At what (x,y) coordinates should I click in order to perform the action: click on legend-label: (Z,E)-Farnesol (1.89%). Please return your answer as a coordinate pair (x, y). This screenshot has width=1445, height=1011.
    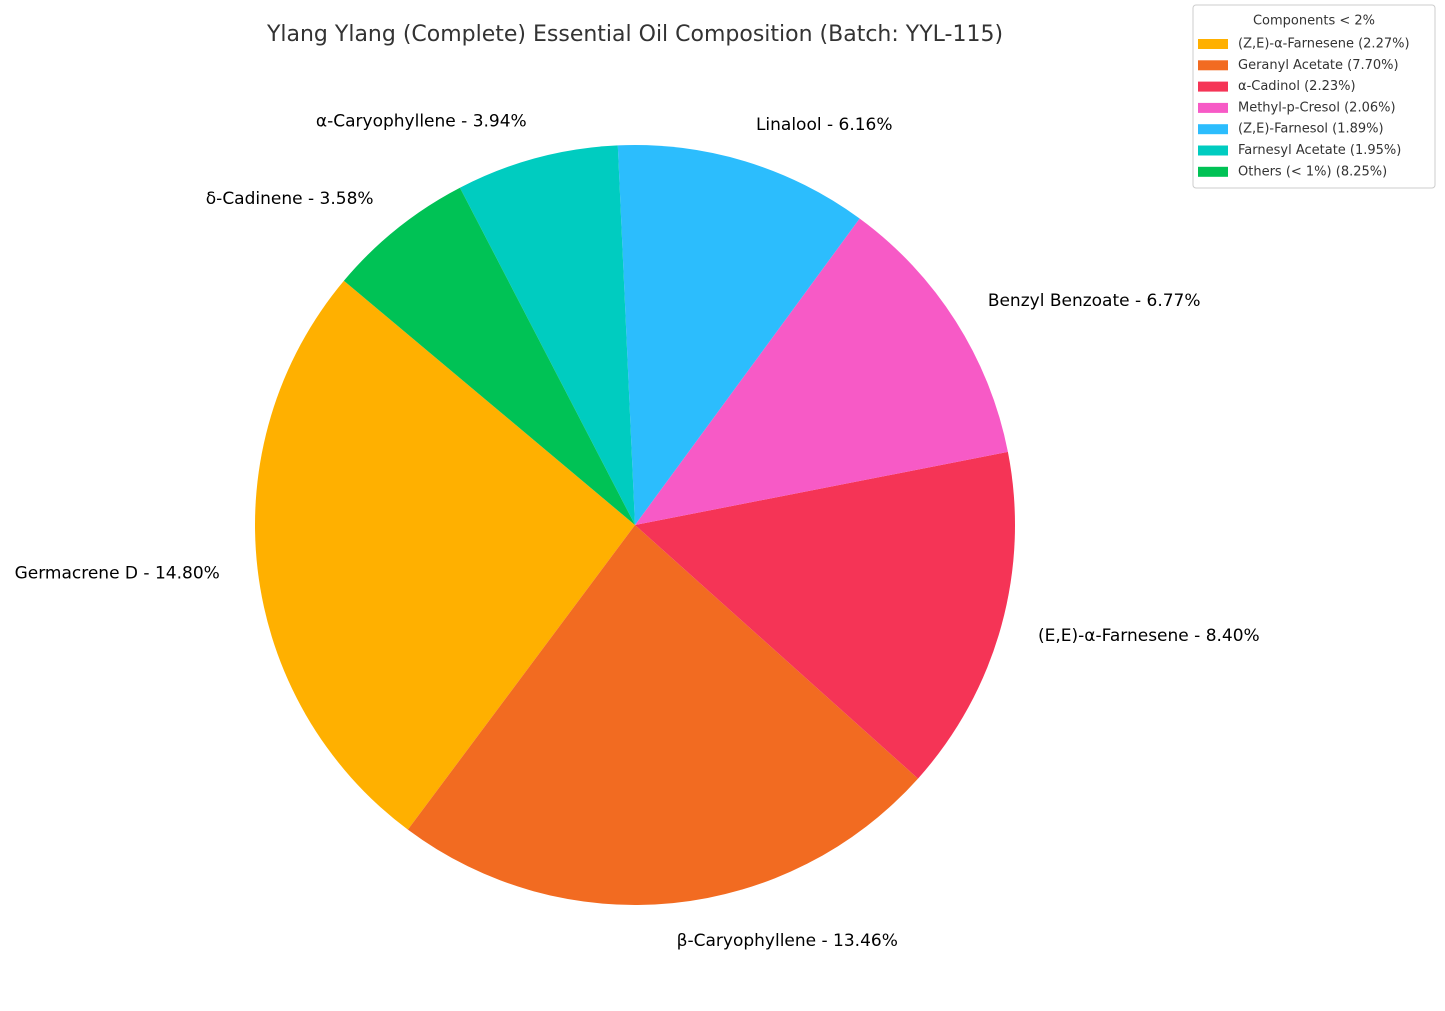
    Looking at the image, I should click on (1311, 129).